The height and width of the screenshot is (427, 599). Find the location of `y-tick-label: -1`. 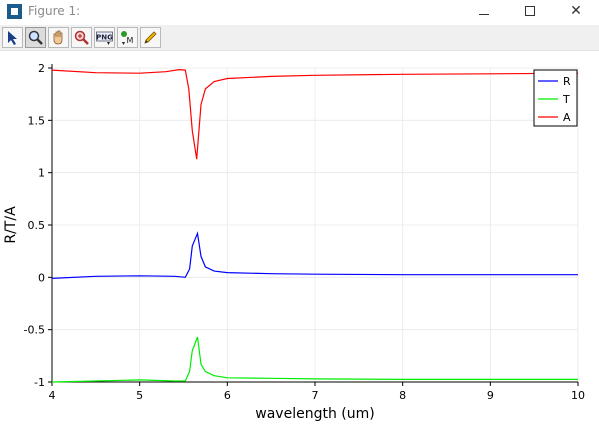

y-tick-label: -1 is located at coordinates (39, 382).